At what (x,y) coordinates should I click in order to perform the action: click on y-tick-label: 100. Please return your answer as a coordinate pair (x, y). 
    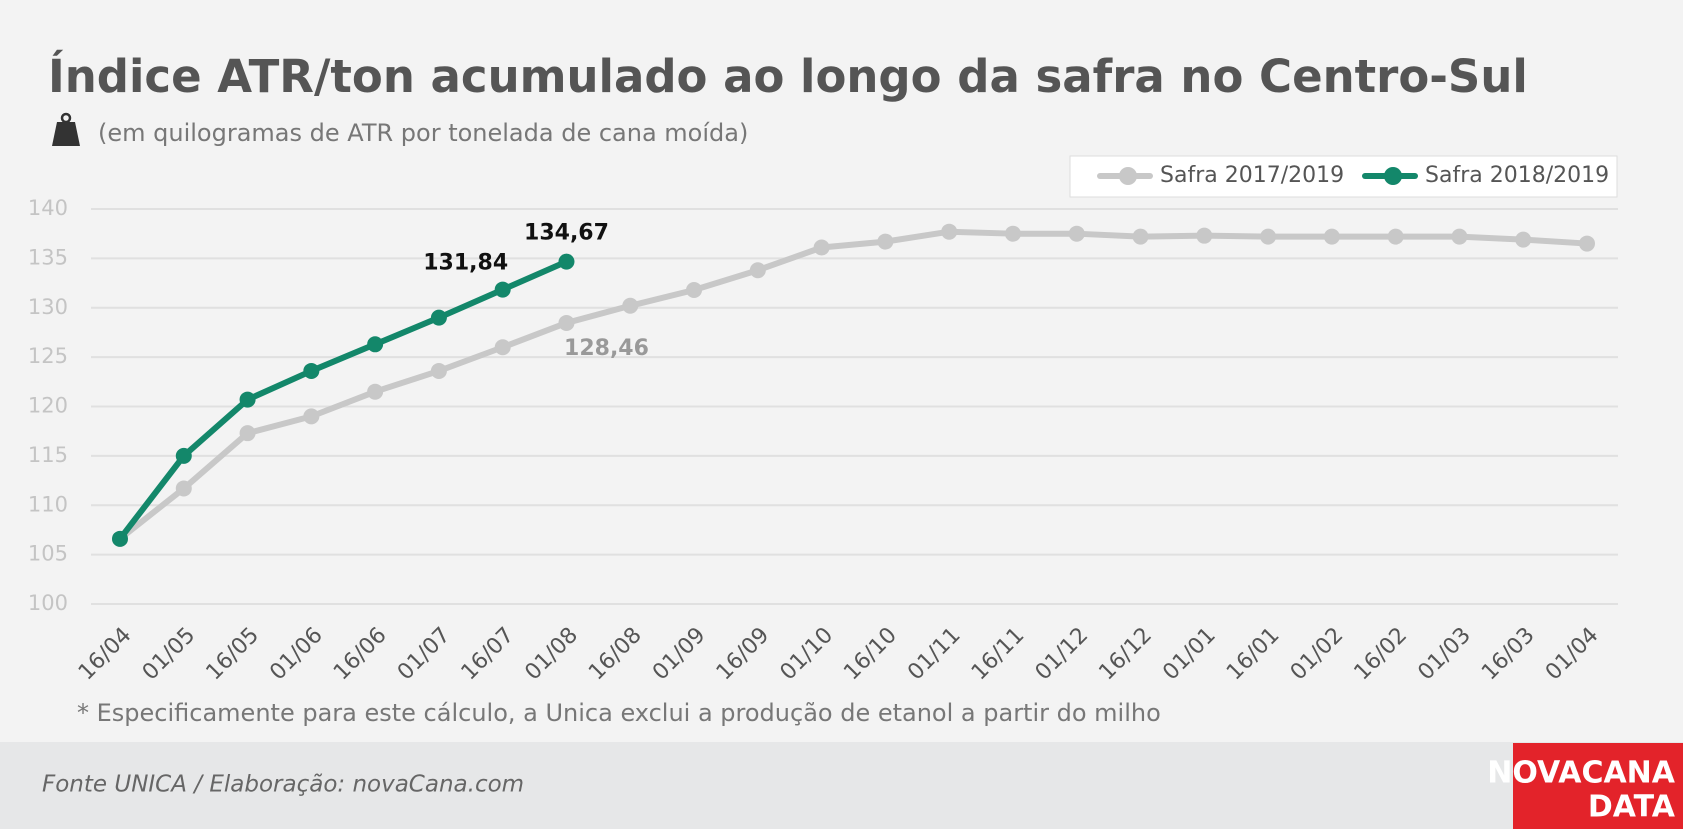
    Looking at the image, I should click on (48, 603).